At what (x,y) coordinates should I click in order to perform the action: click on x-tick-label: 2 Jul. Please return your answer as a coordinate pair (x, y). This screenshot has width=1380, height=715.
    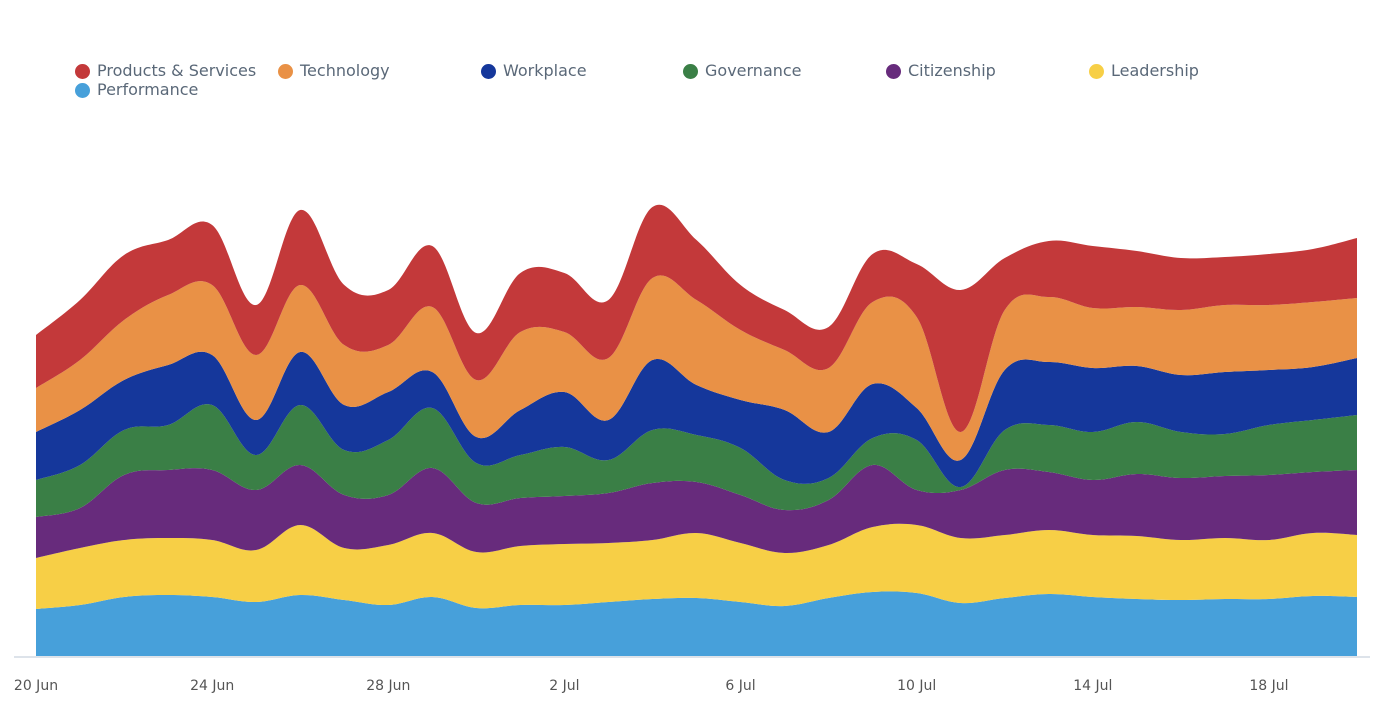
    Looking at the image, I should click on (564, 686).